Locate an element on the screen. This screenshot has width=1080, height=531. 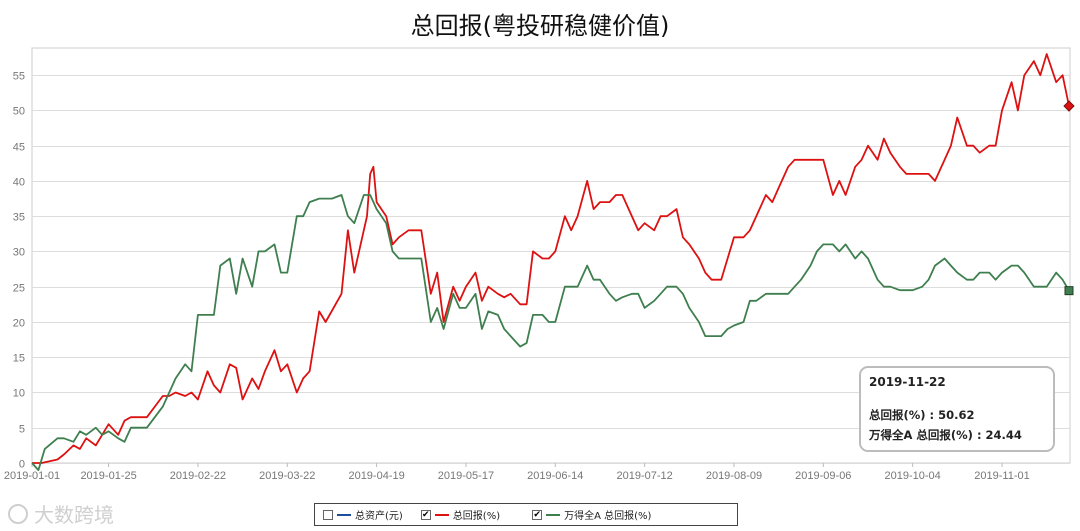
tooltip-label: 总回报(%) : is located at coordinates (904, 415).